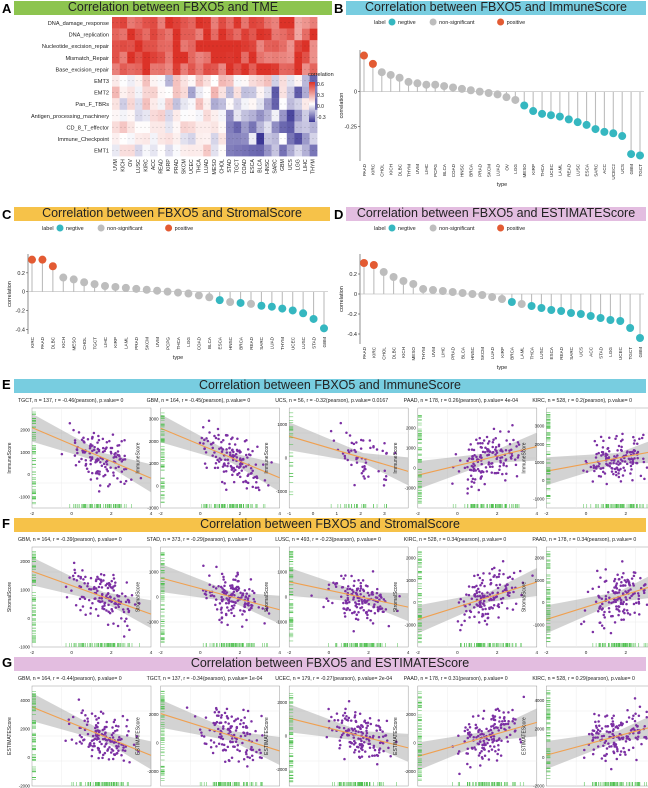 The image size is (648, 788). I want to click on panel-letter-c: C, so click(7, 214).